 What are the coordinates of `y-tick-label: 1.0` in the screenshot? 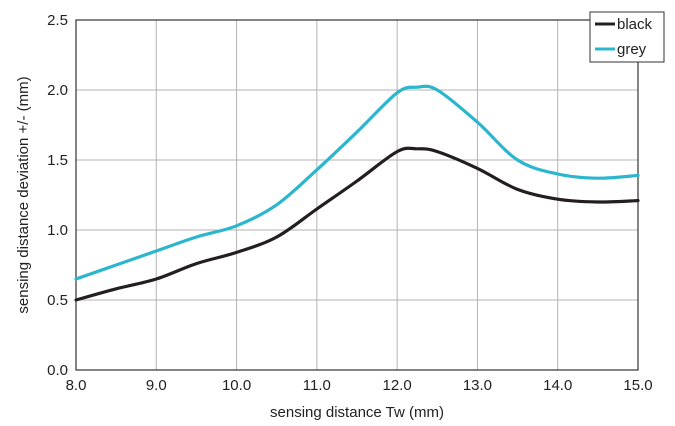 It's located at (57, 230).